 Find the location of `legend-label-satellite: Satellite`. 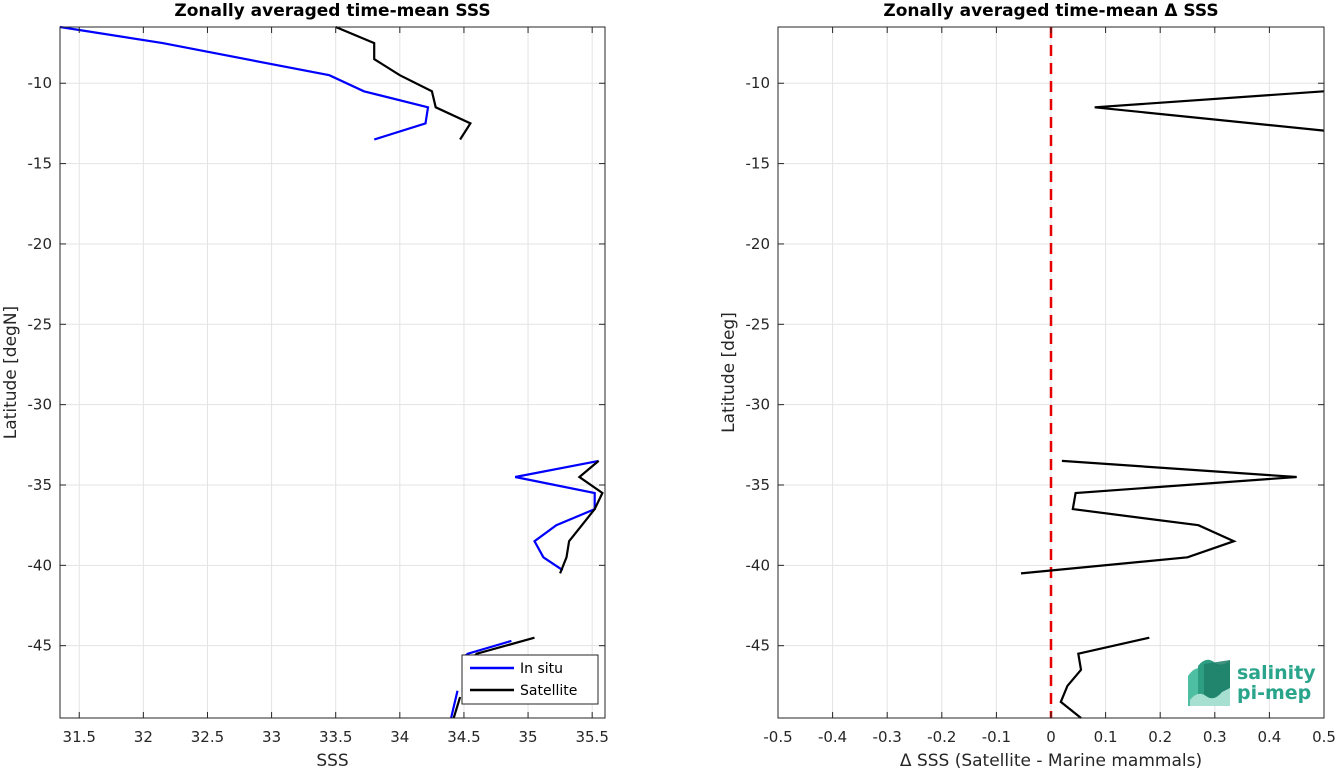

legend-label-satellite: Satellite is located at coordinates (548, 691).